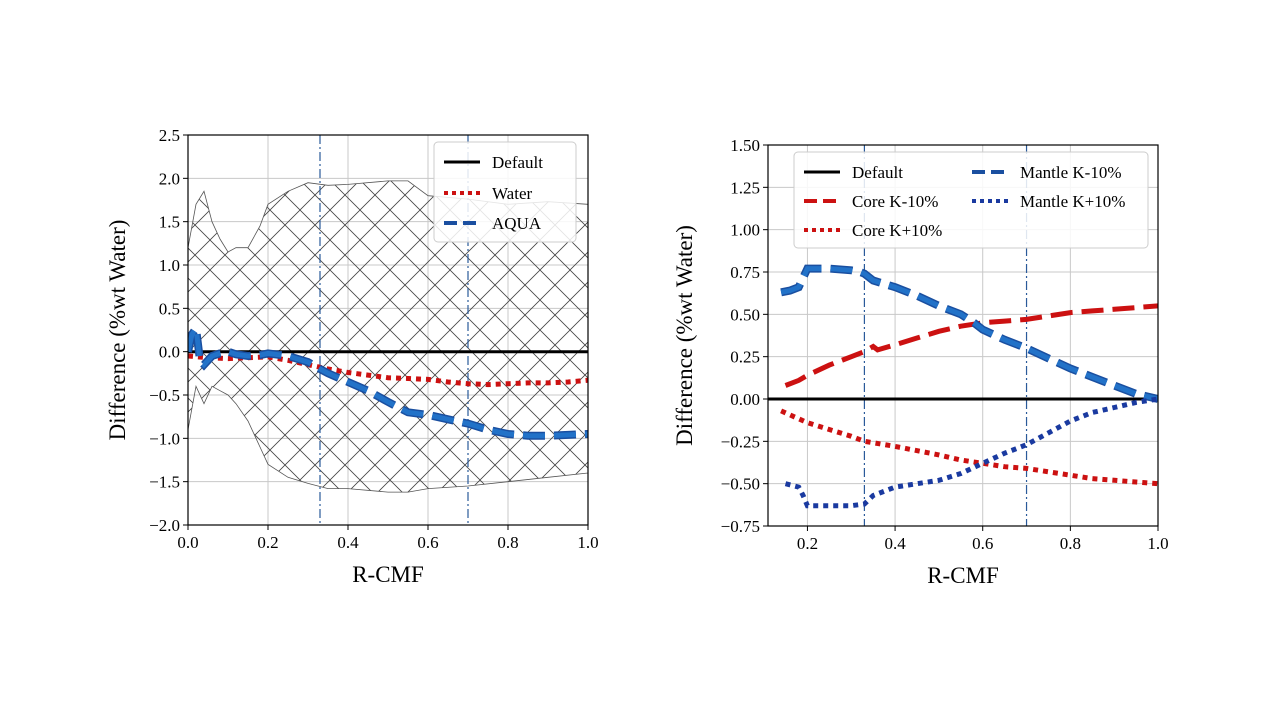 This screenshot has height=719, width=1277. What do you see at coordinates (895, 201) in the screenshot?
I see `legend-label: Core K-10%` at bounding box center [895, 201].